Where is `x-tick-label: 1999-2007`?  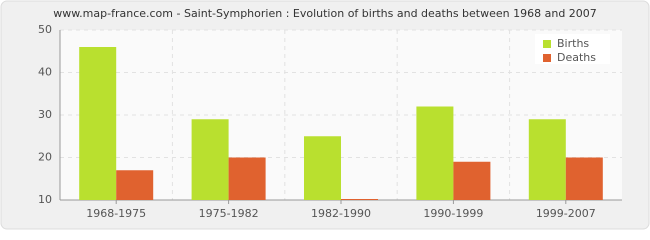
x-tick-label: 1999-2007 is located at coordinates (566, 213).